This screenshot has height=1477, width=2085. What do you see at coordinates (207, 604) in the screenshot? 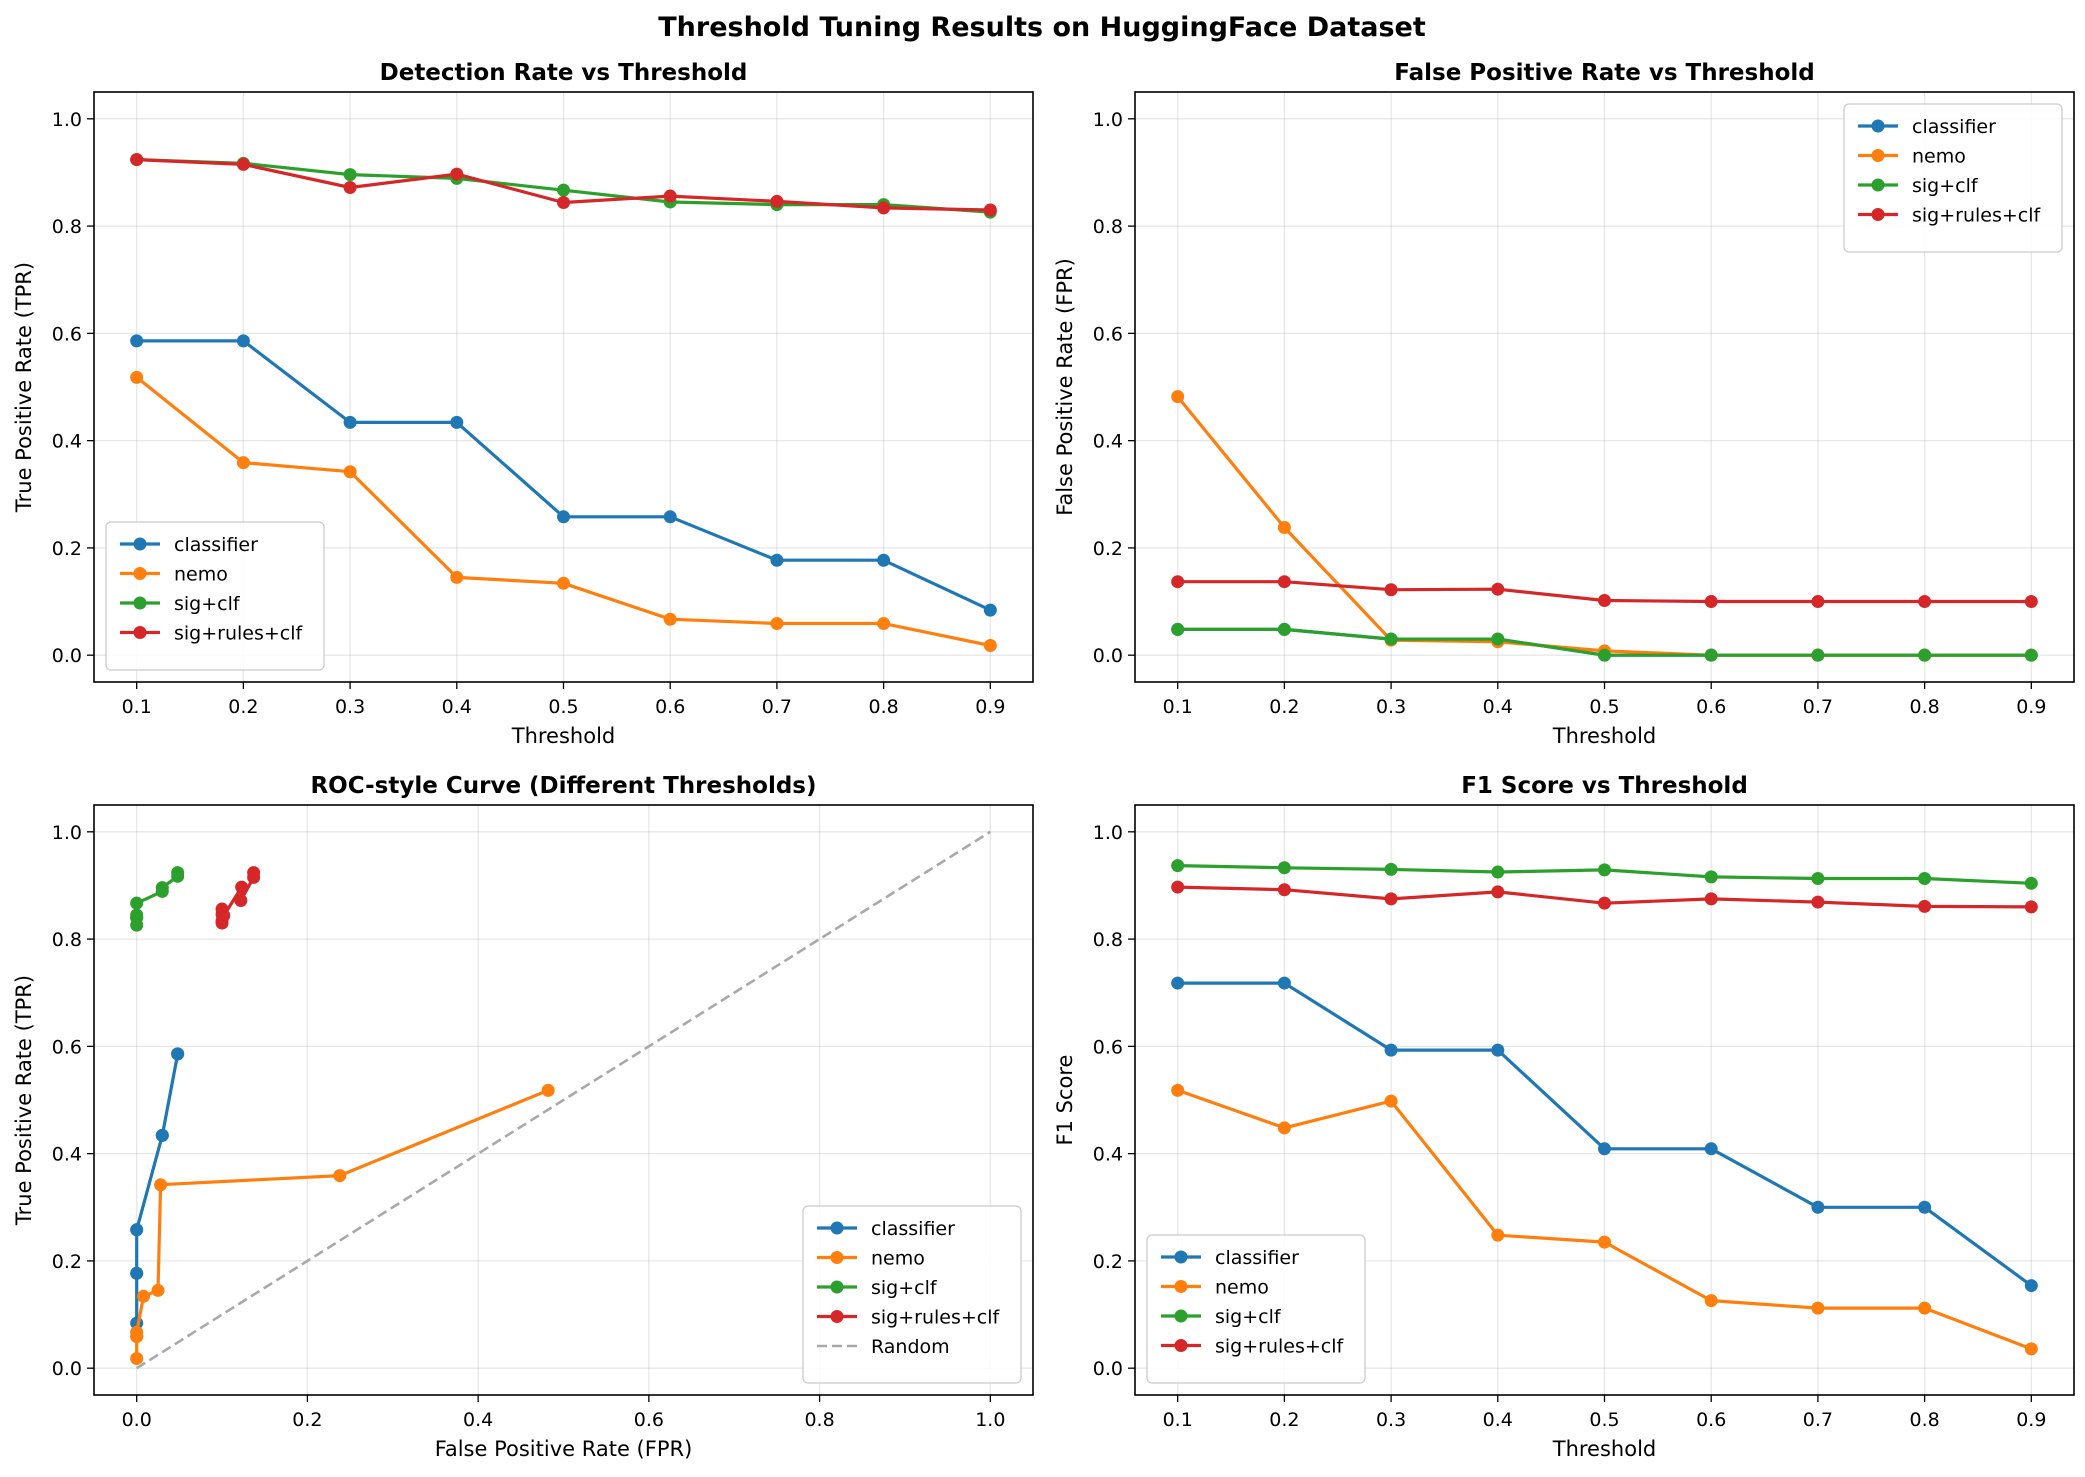
I see `legend-label-sig-clf: sig+clf` at bounding box center [207, 604].